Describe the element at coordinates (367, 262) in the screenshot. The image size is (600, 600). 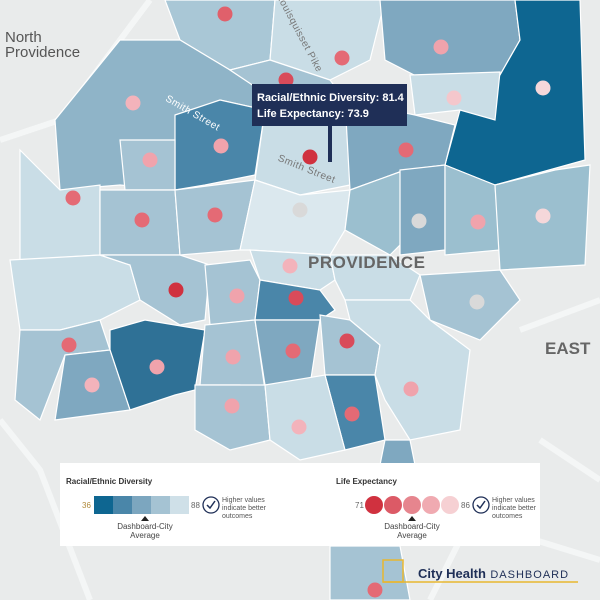
I see `place-label: PROVIDENCE` at that location.